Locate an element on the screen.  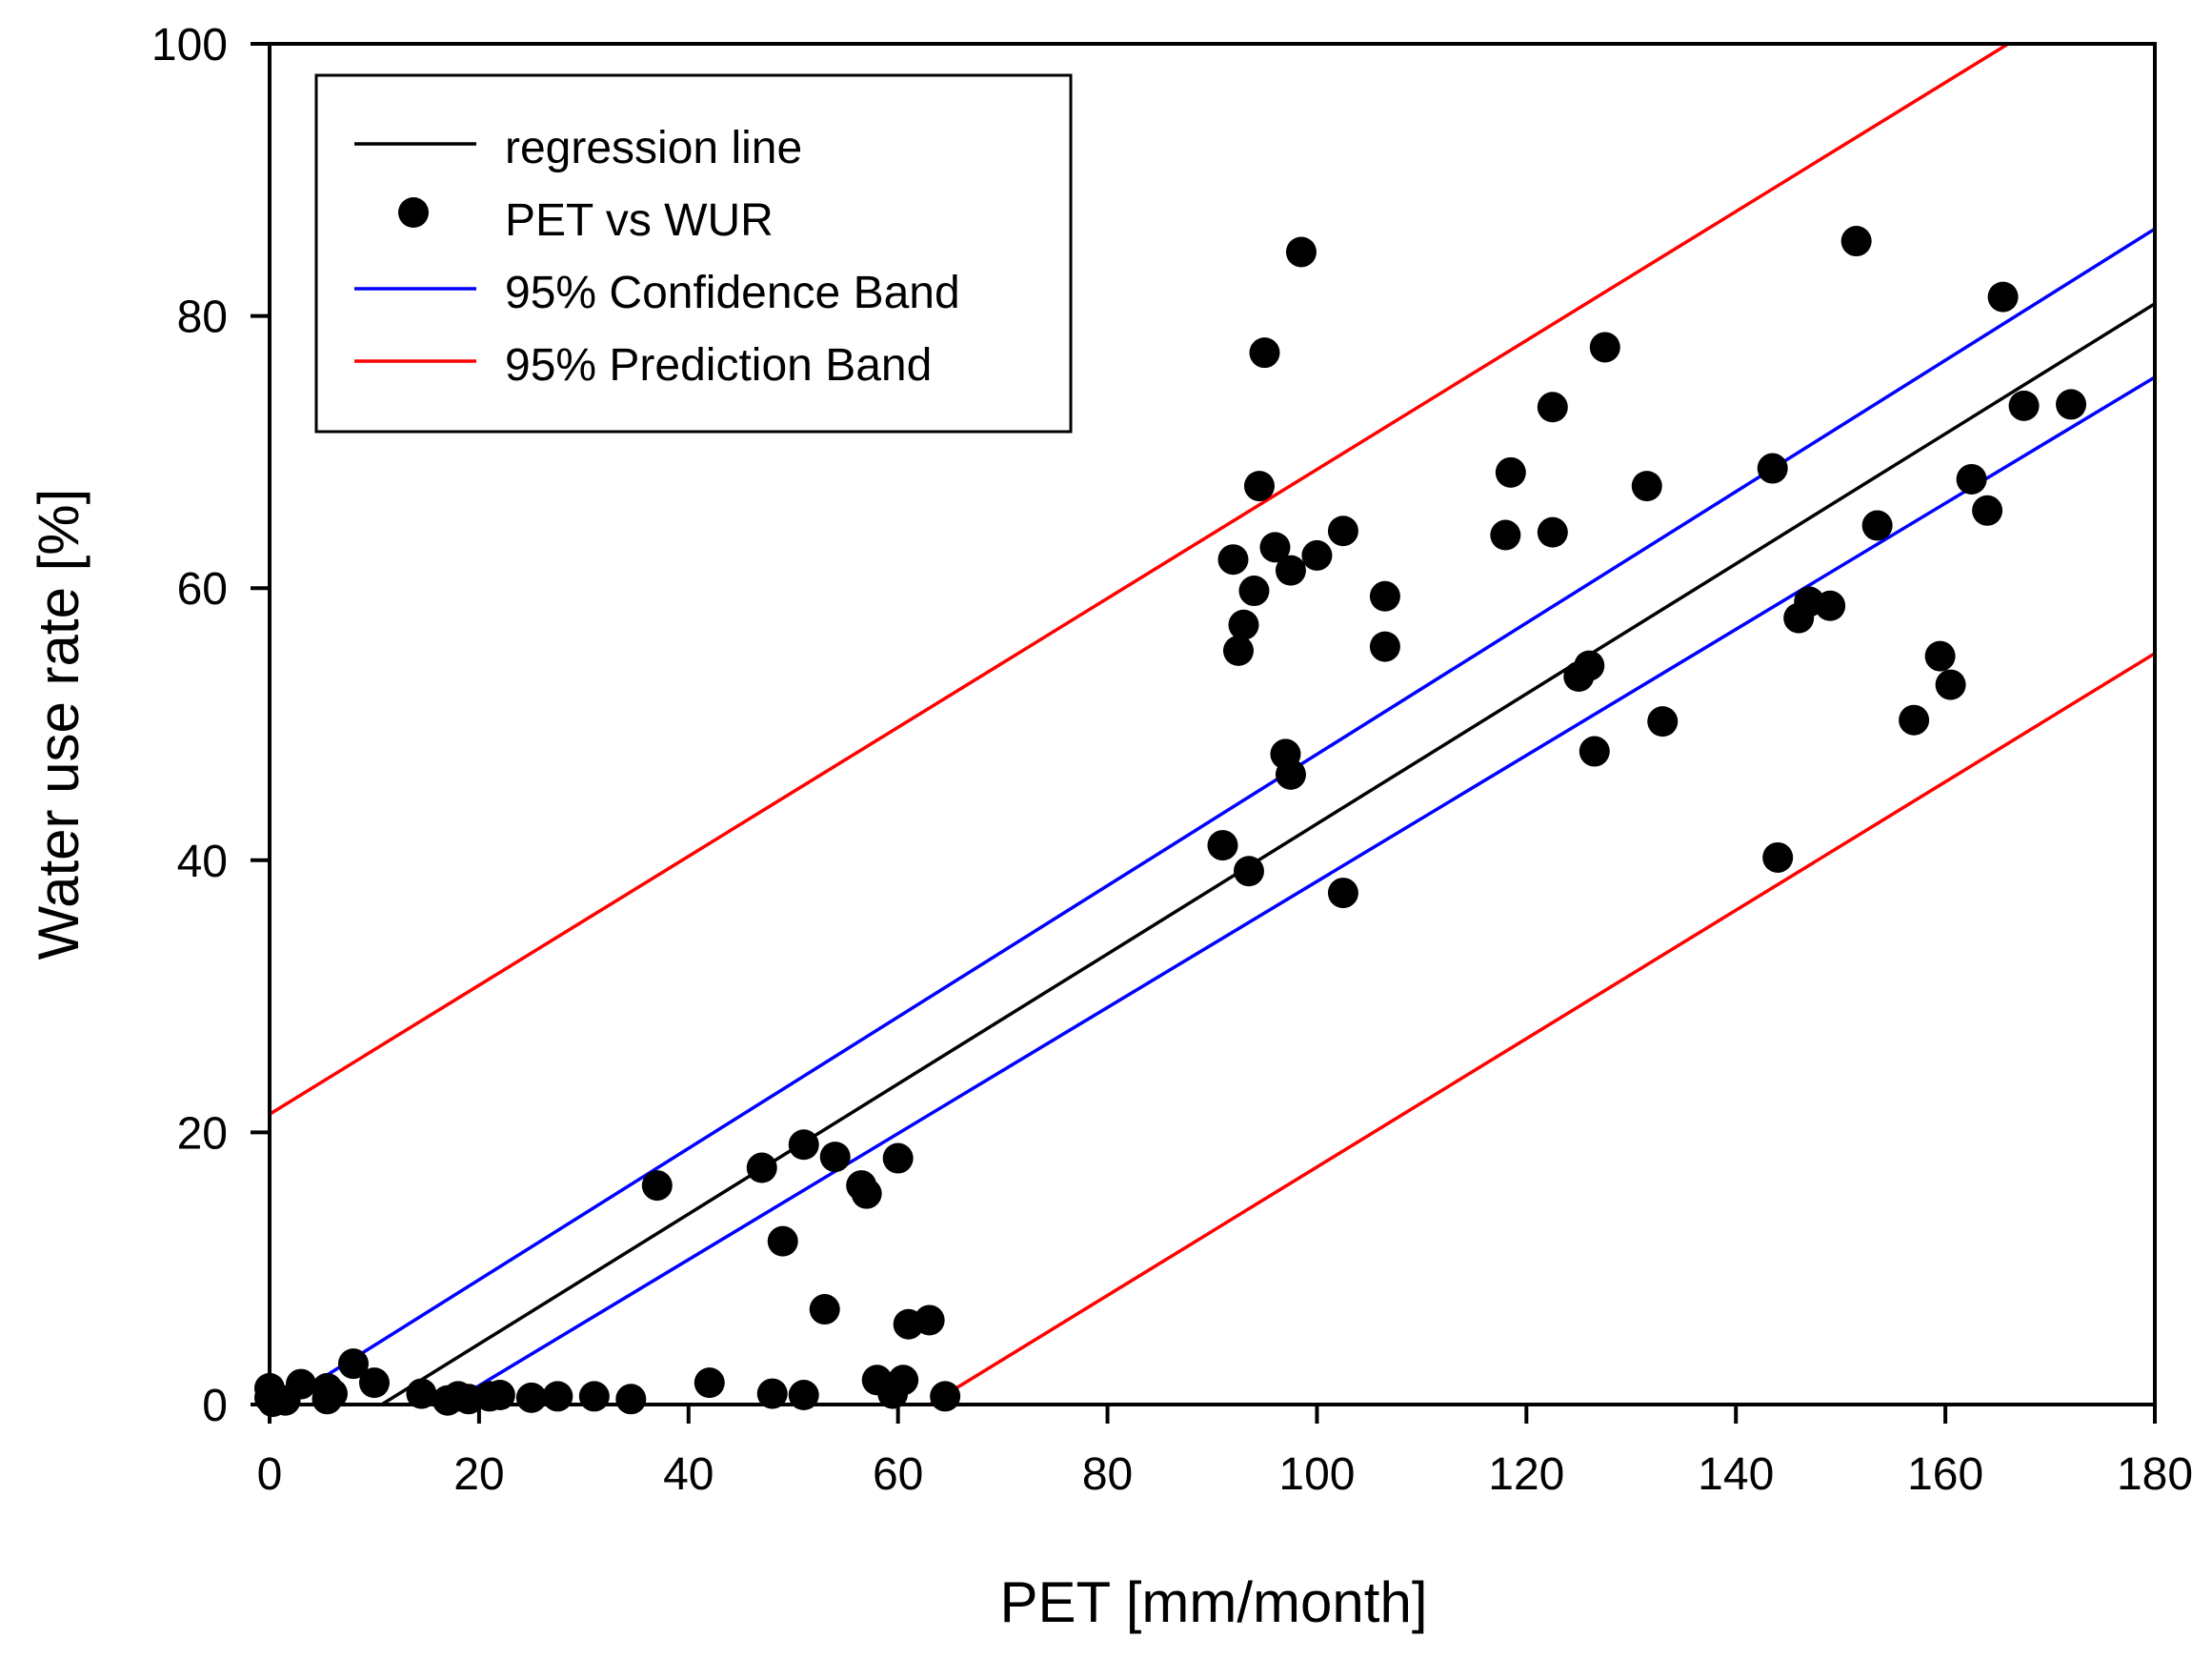
x-tick-label: 40 is located at coordinates (688, 1475).